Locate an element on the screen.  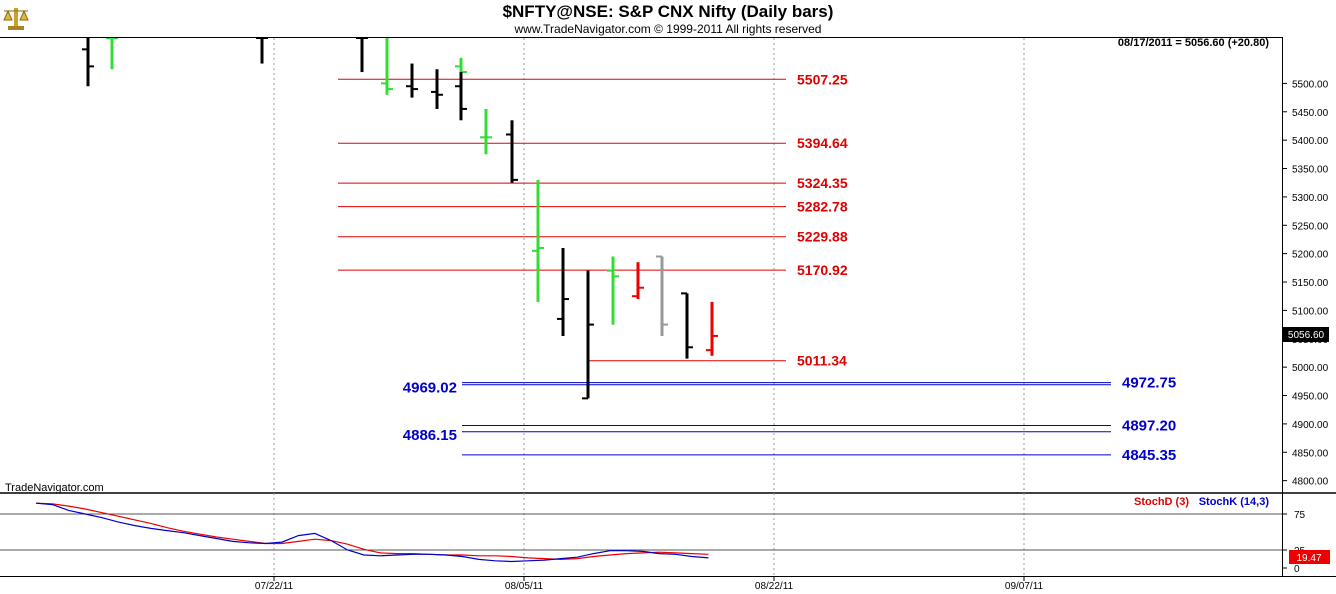
level-label: 4845.35 is located at coordinates (1149, 455).